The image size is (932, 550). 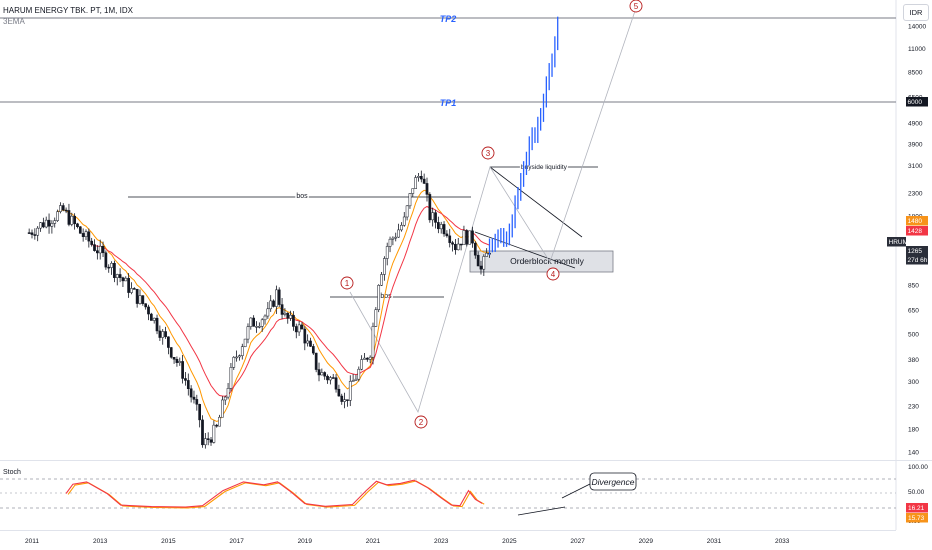 I want to click on time-tick-label: 2011, so click(x=32, y=541).